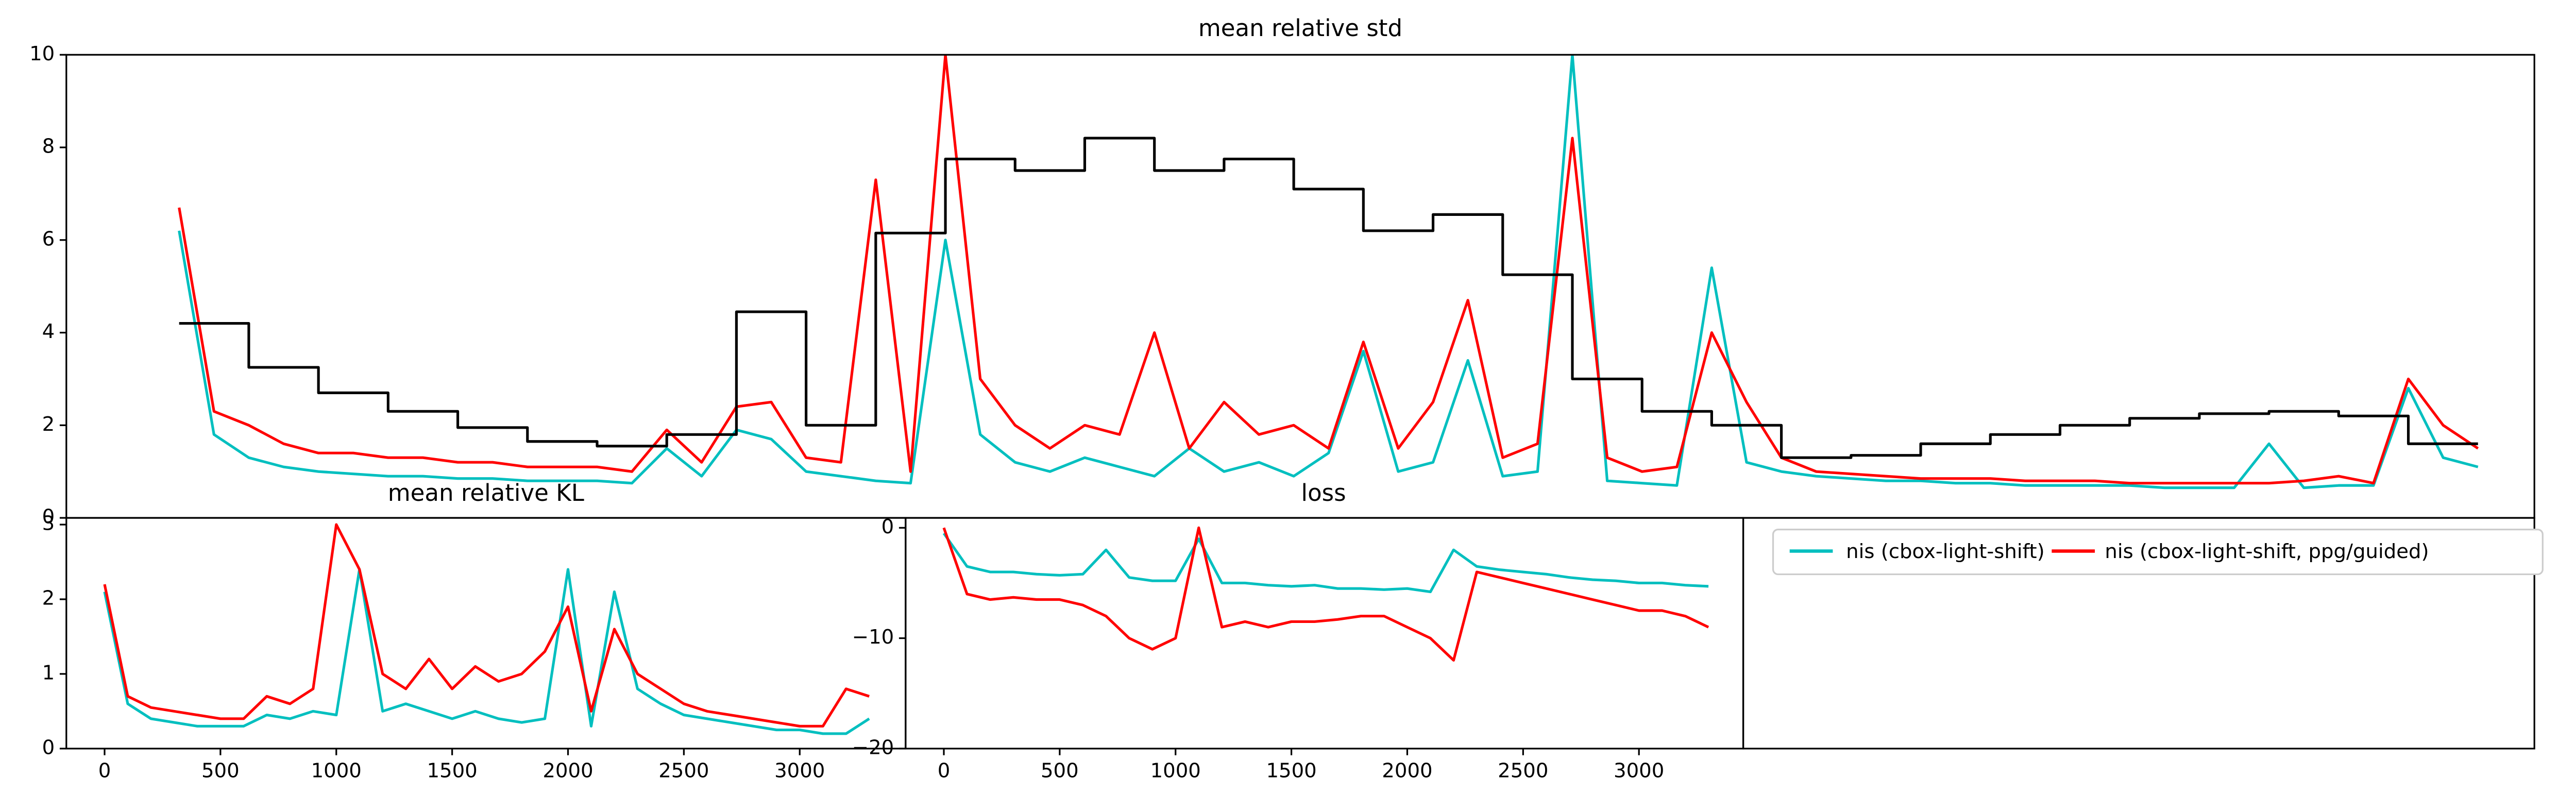  I want to click on chart-title: mean relative KL, so click(486, 493).